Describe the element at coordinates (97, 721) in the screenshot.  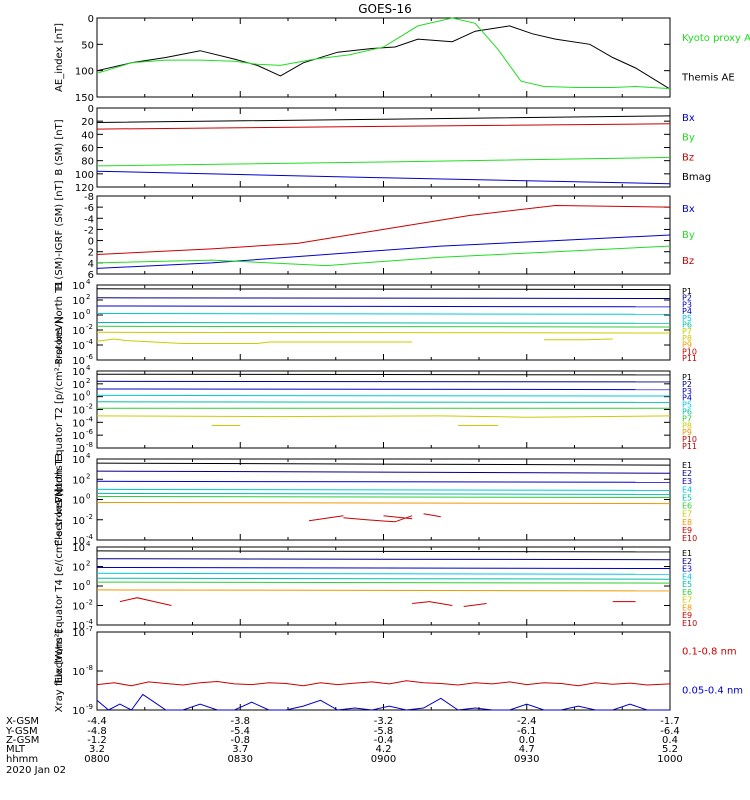
I see `table-cell: -4.4` at that location.